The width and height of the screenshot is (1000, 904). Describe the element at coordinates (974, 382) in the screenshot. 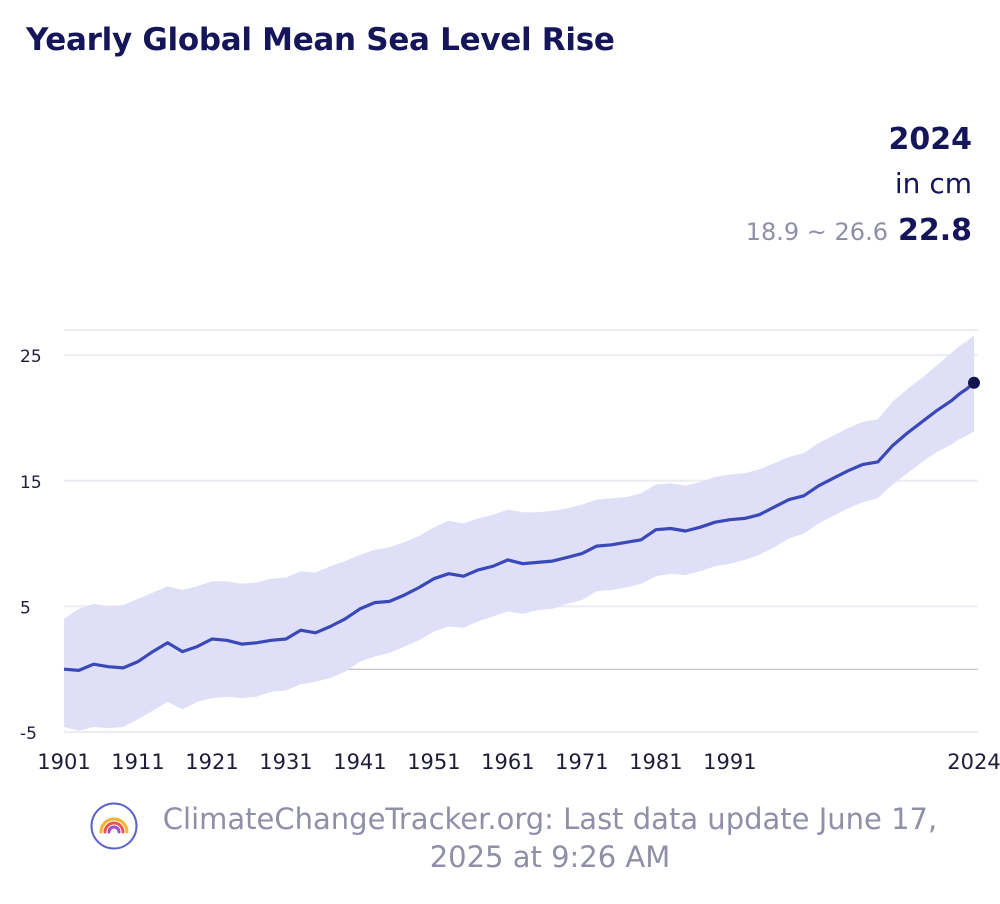

I see `latest-point-marker` at that location.